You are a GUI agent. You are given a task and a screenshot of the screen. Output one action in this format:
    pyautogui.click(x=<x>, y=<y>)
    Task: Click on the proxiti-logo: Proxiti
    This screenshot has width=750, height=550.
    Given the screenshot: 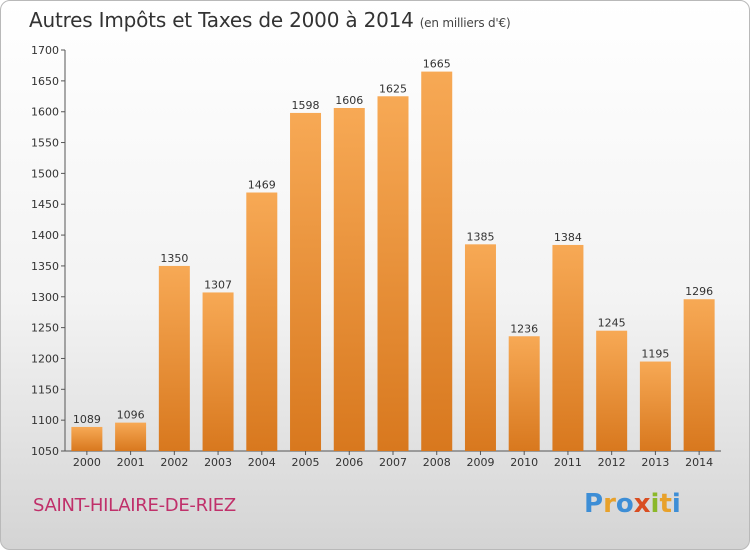 What is the action you would take?
    pyautogui.click(x=632, y=504)
    